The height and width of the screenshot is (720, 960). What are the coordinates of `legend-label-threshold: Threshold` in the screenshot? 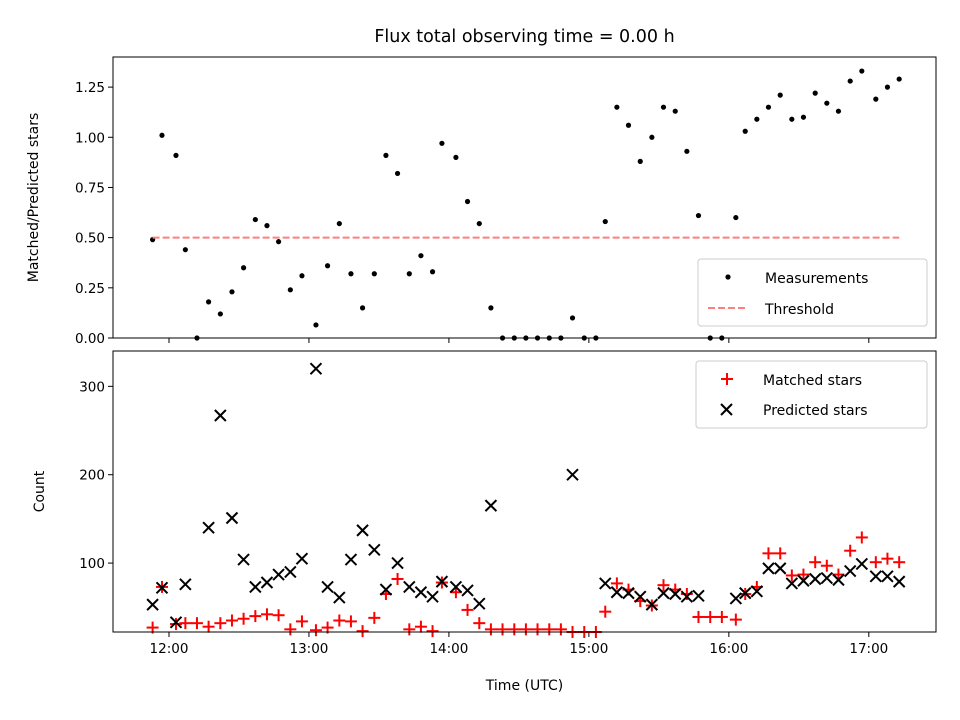 It's located at (799, 310).